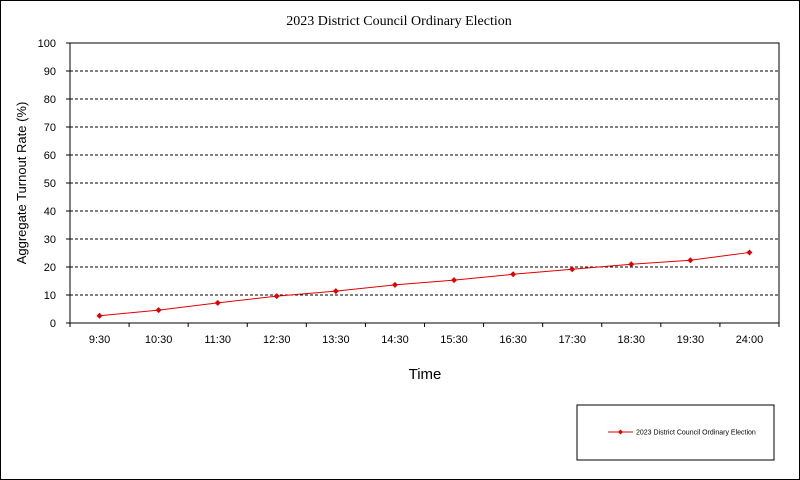 Image resolution: width=800 pixels, height=480 pixels. What do you see at coordinates (572, 340) in the screenshot?
I see `x-tick-label: 17:30` at bounding box center [572, 340].